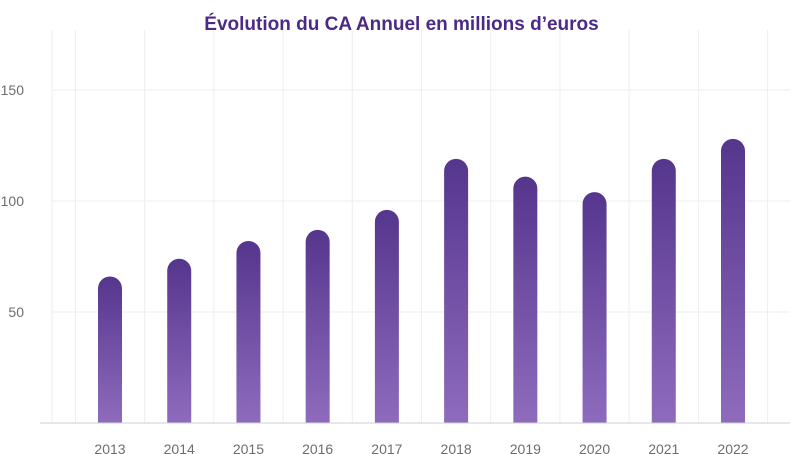 The height and width of the screenshot is (454, 803). What do you see at coordinates (317, 326) in the screenshot?
I see `bar-2016` at bounding box center [317, 326].